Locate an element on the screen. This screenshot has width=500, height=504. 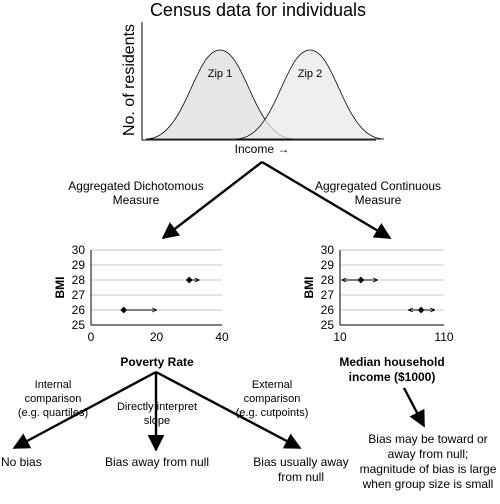
bias-usually-away-line2: from null is located at coordinates (301, 477).